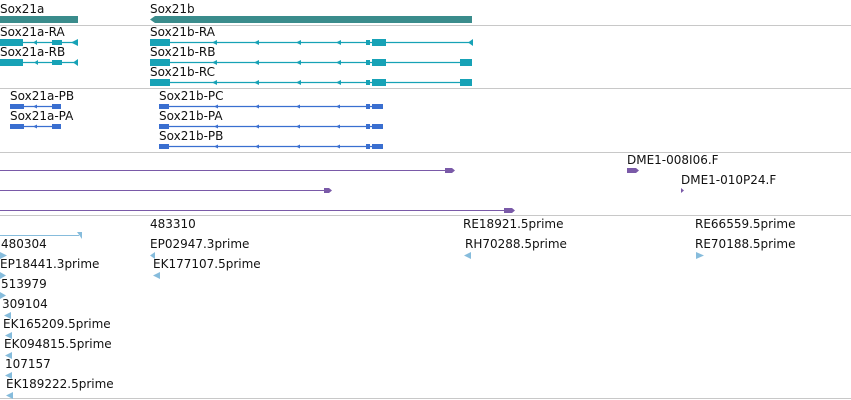  What do you see at coordinates (257, 210) in the screenshot?
I see `clone-row-3-glyph` at bounding box center [257, 210].